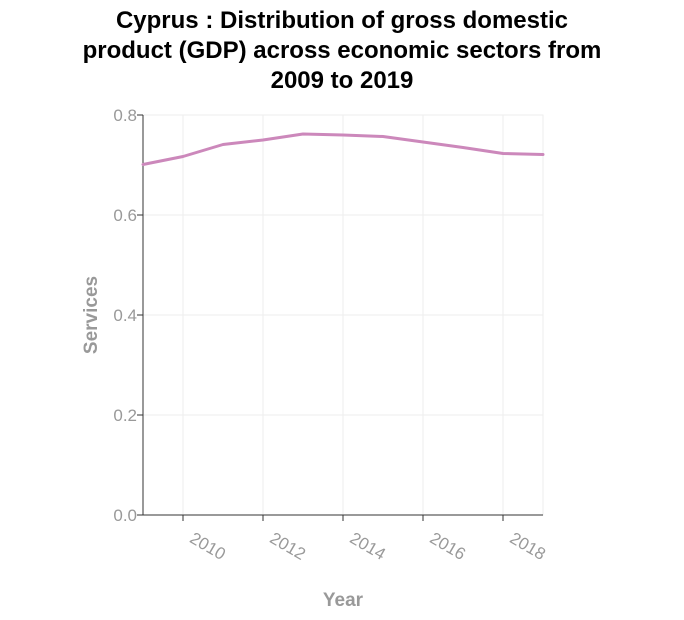  What do you see at coordinates (528, 546) in the screenshot?
I see `x-tick-label: 2018` at bounding box center [528, 546].